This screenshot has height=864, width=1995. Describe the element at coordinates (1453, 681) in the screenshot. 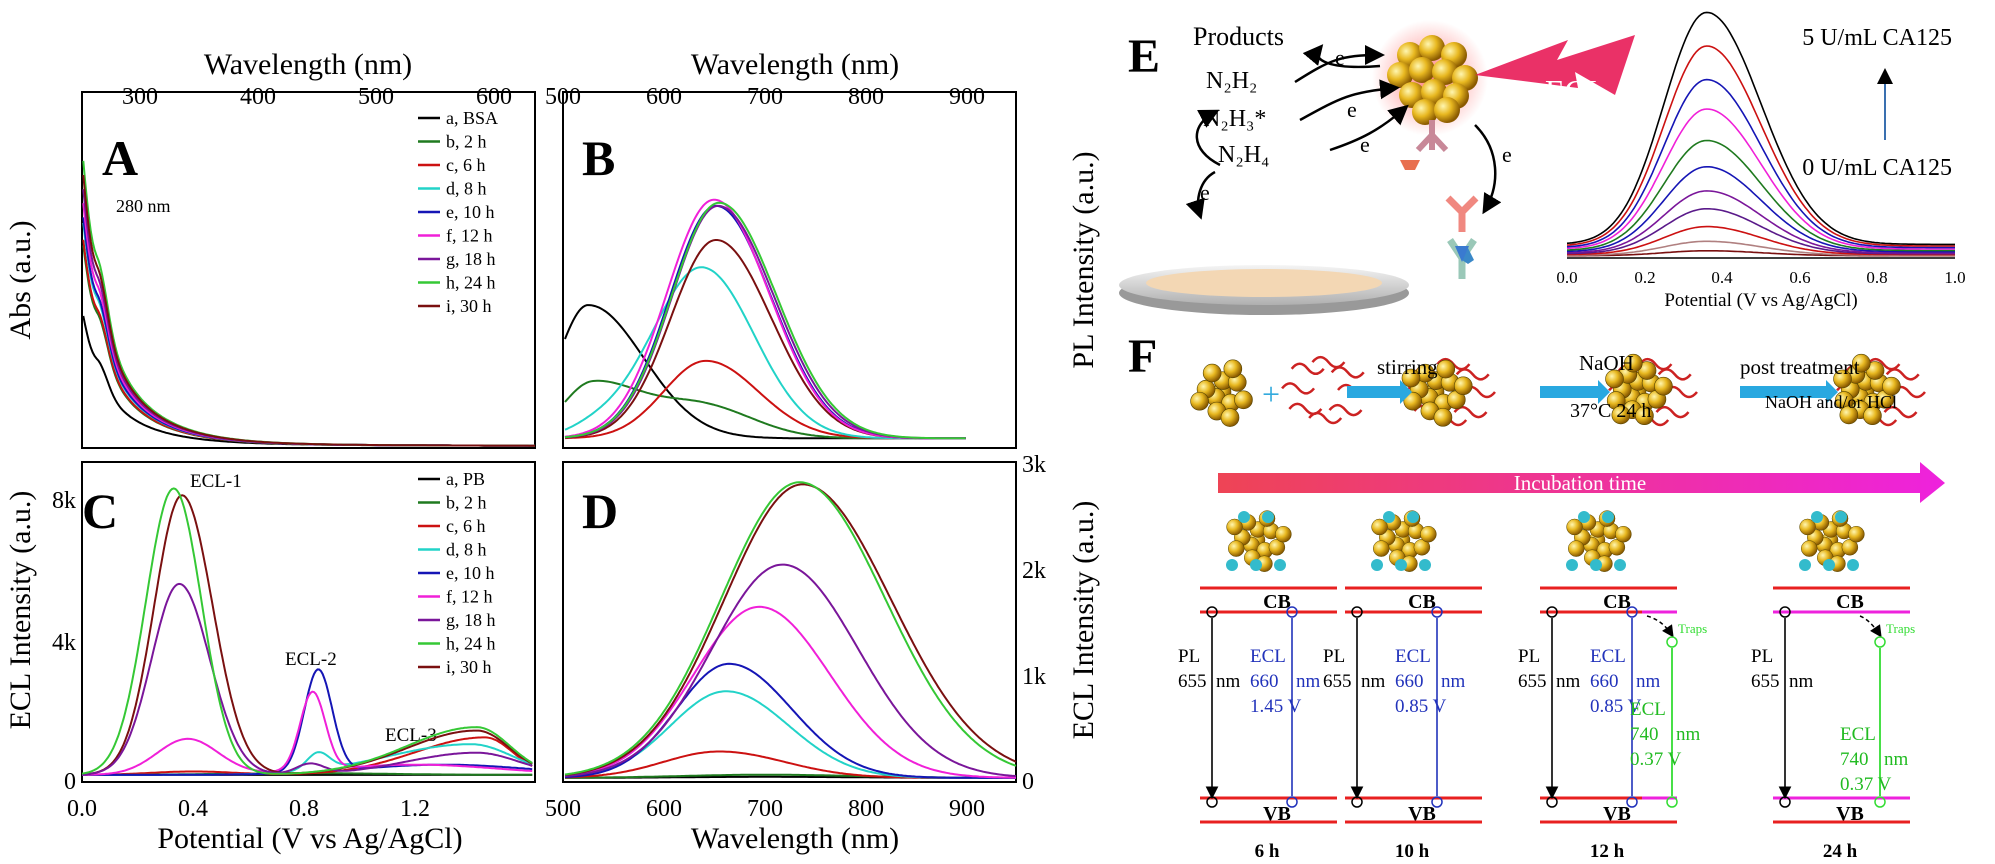

I see `ecl-nm-unit-1: nm` at that location.